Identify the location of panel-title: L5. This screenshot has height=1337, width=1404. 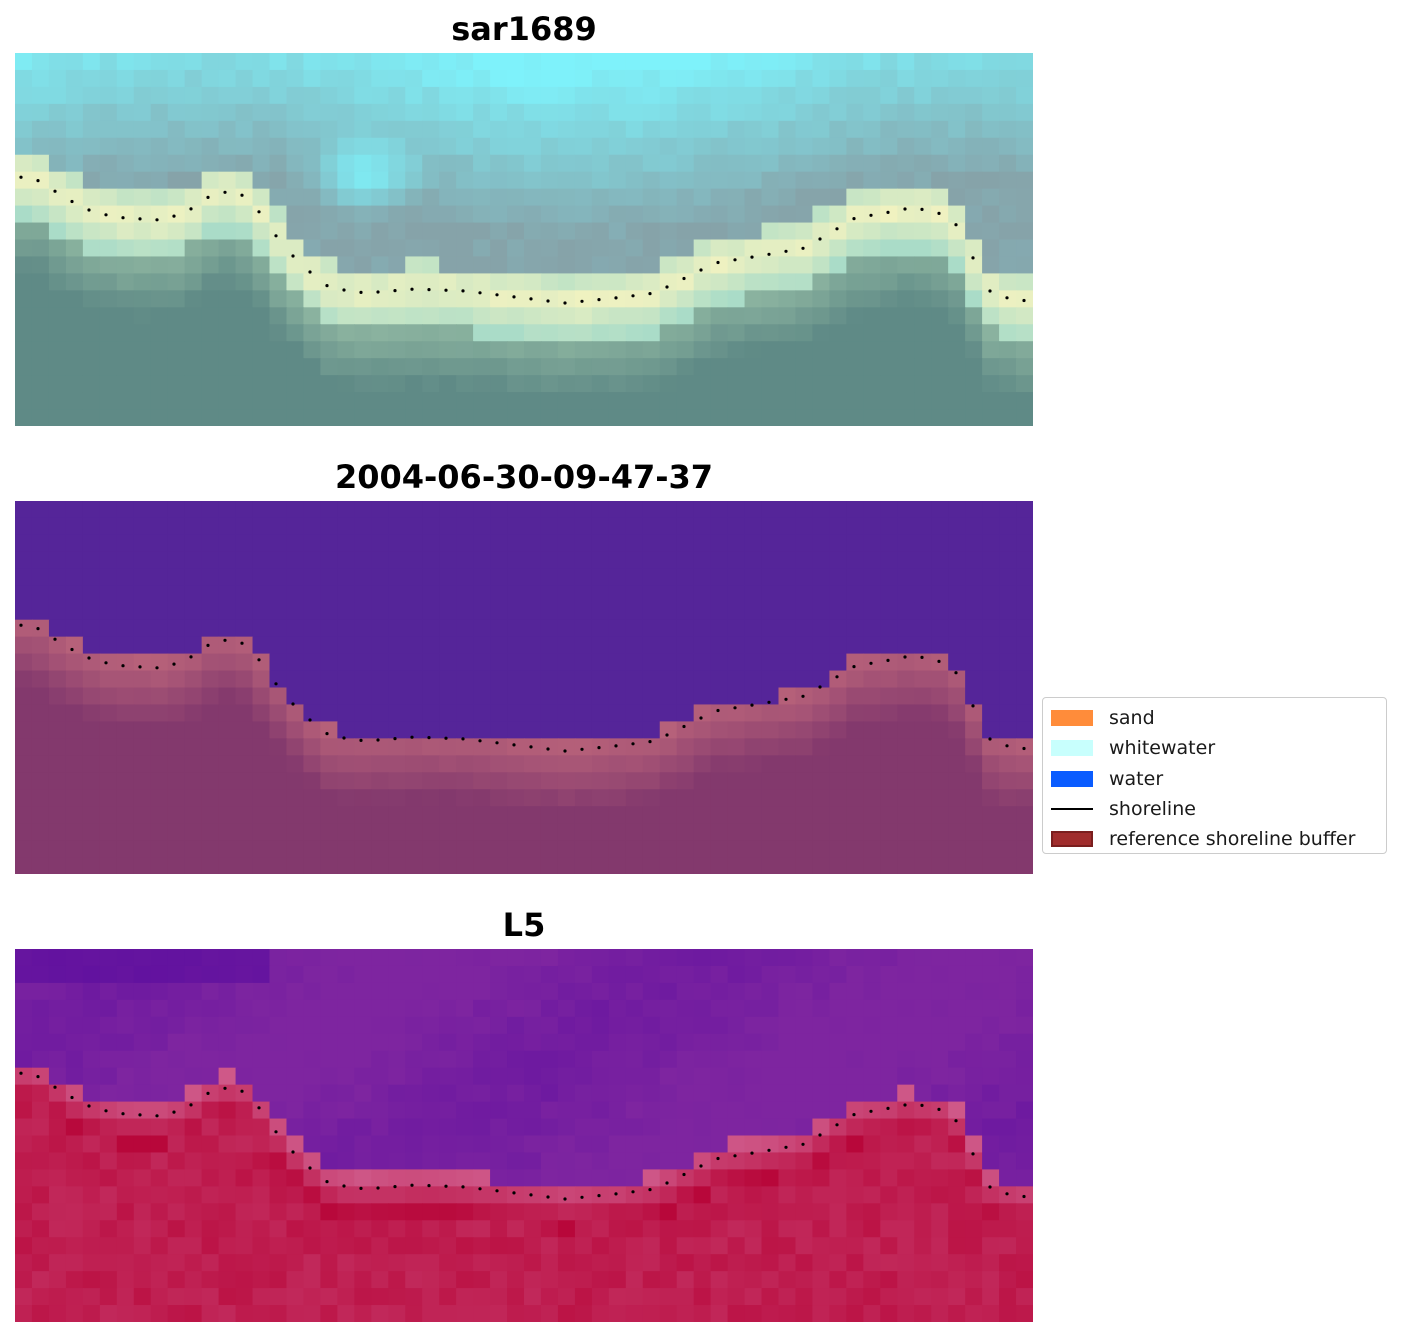
(524, 925).